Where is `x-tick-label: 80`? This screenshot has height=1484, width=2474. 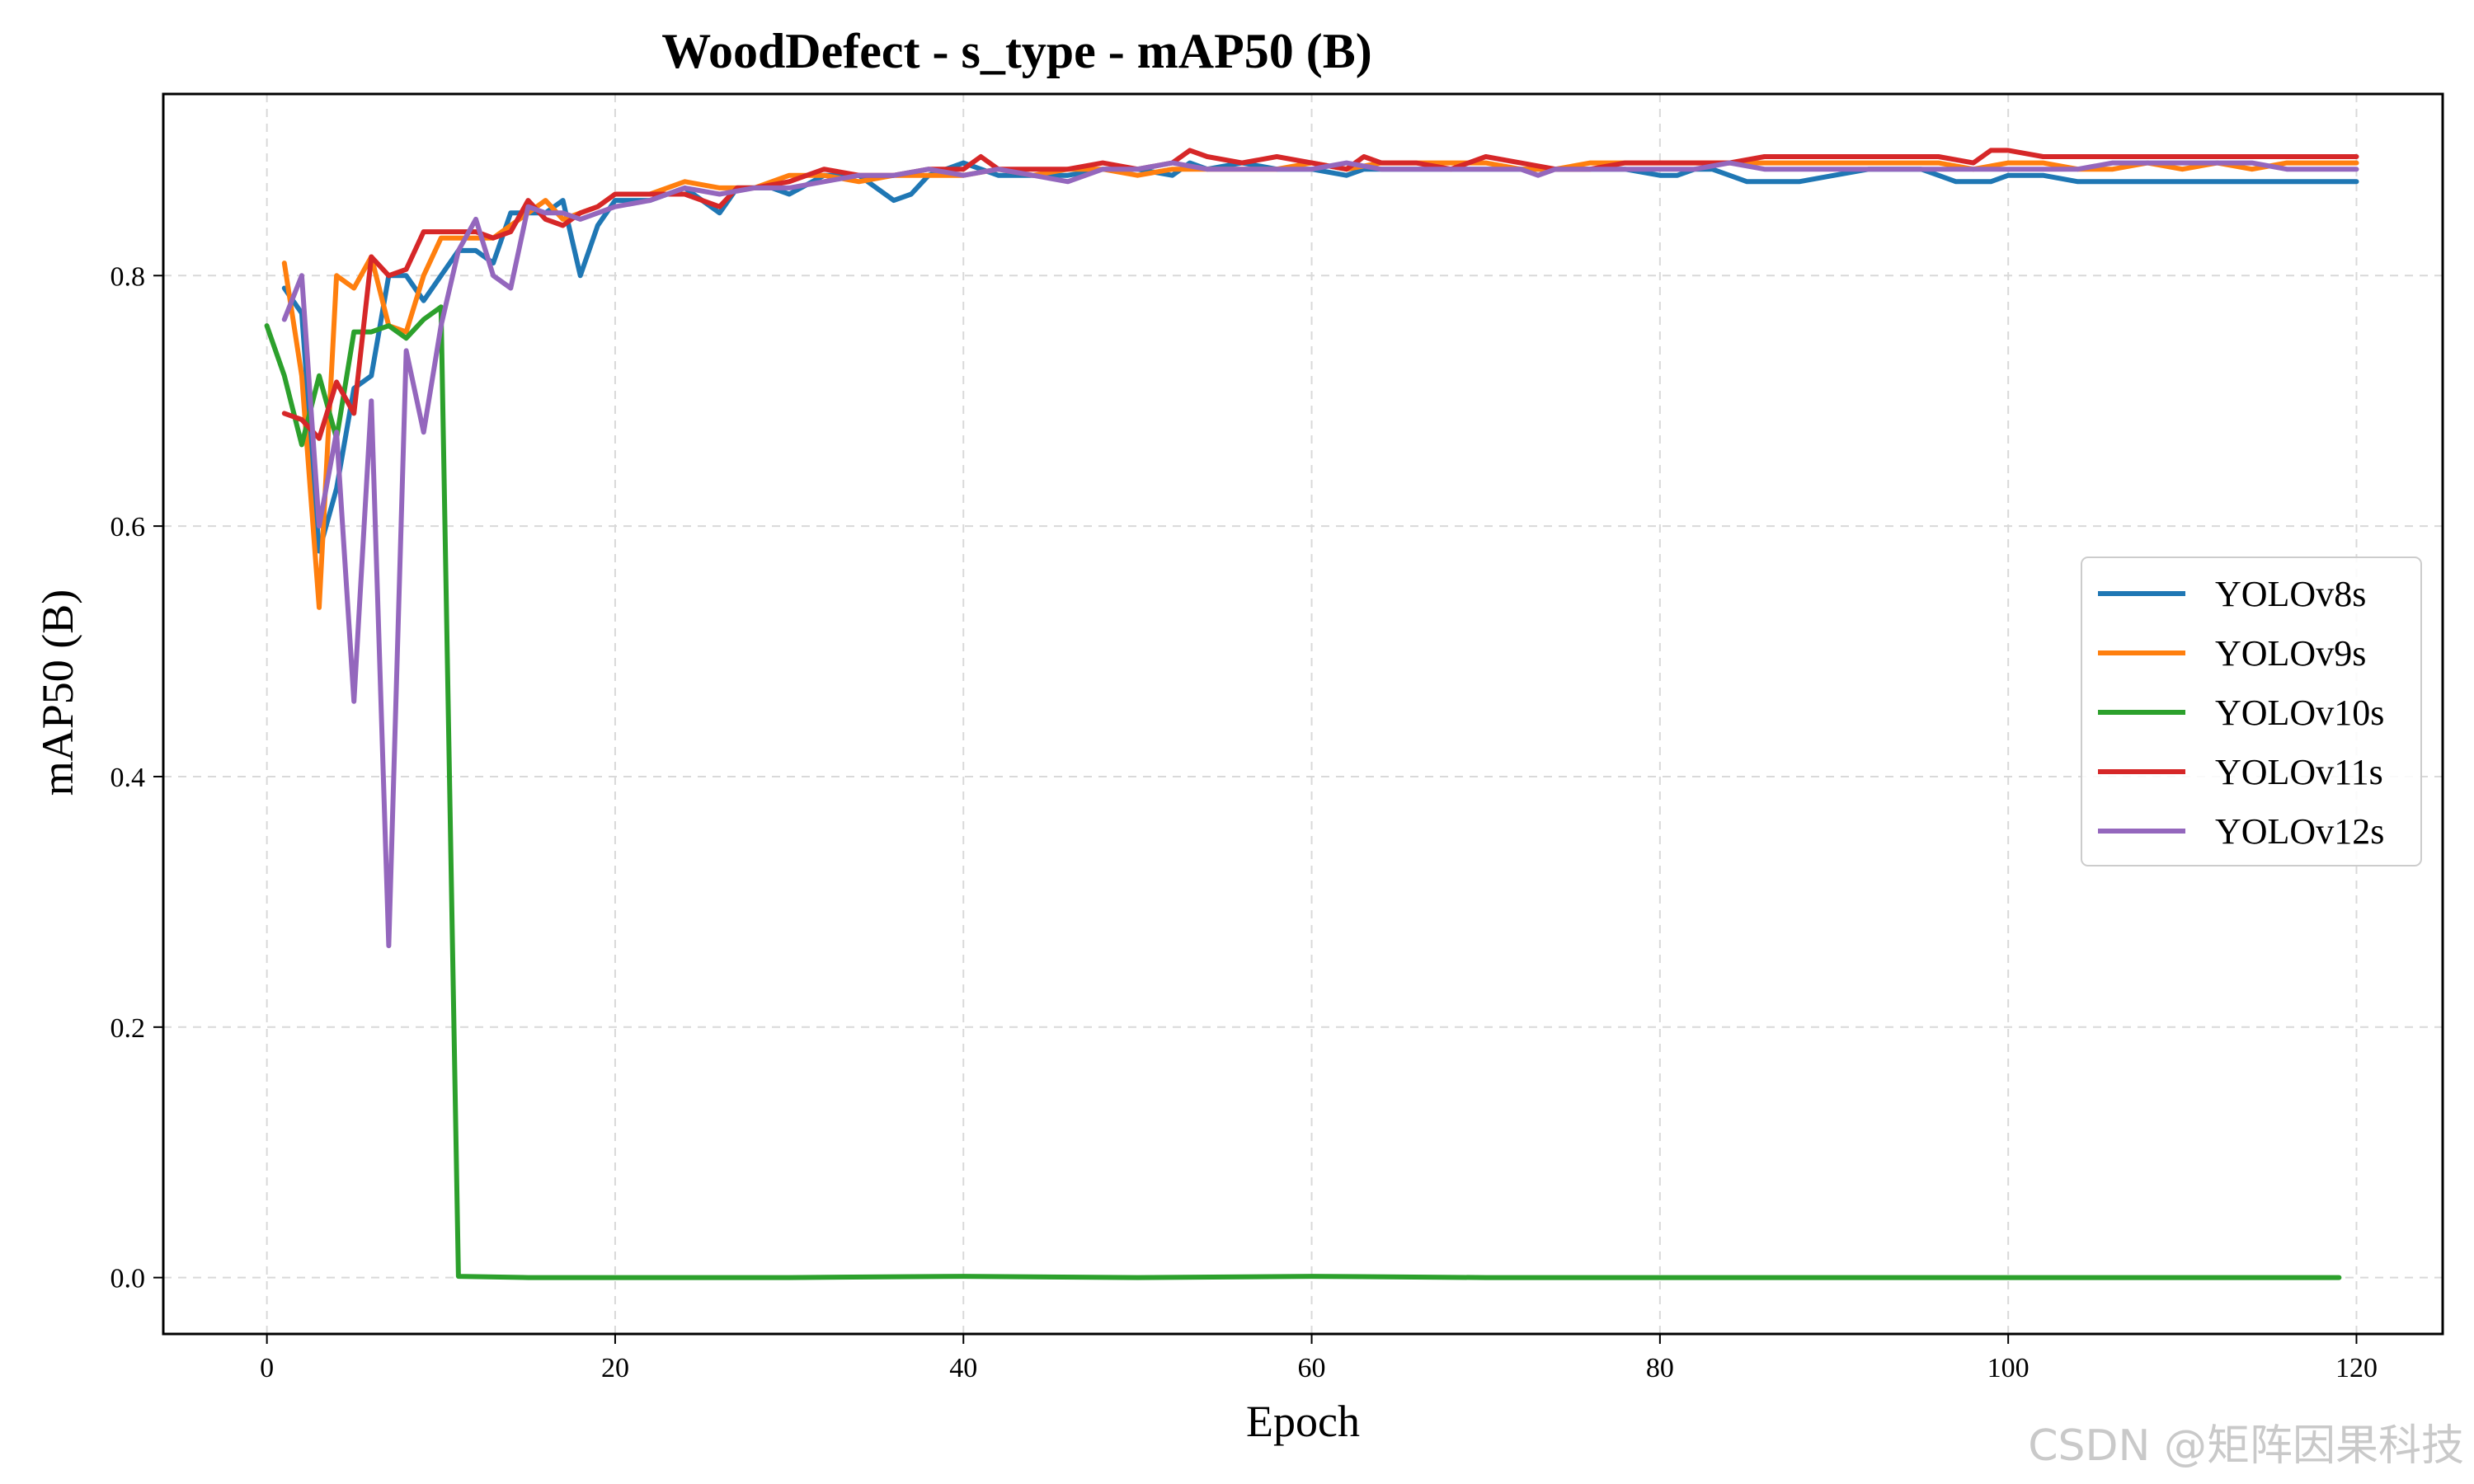 x-tick-label: 80 is located at coordinates (1660, 1368).